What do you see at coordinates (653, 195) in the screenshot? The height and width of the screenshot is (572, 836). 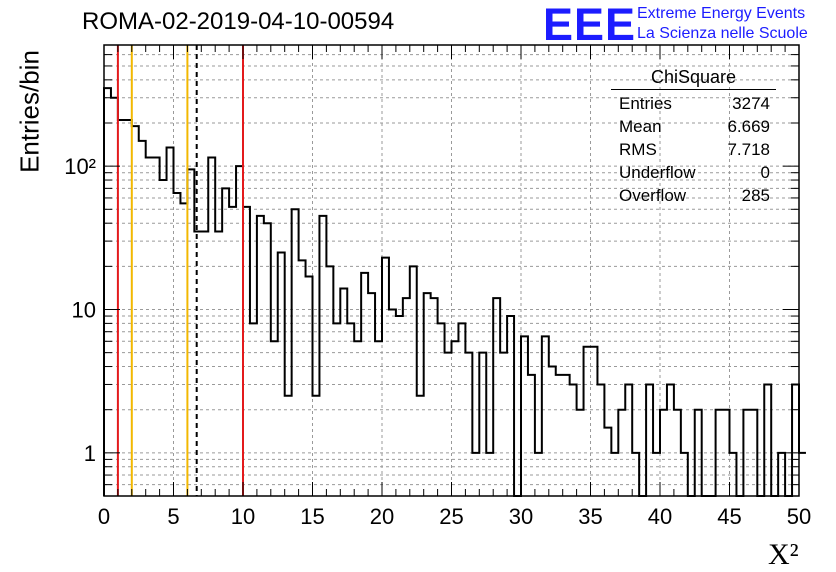 I see `stats-label: Overflow` at bounding box center [653, 195].